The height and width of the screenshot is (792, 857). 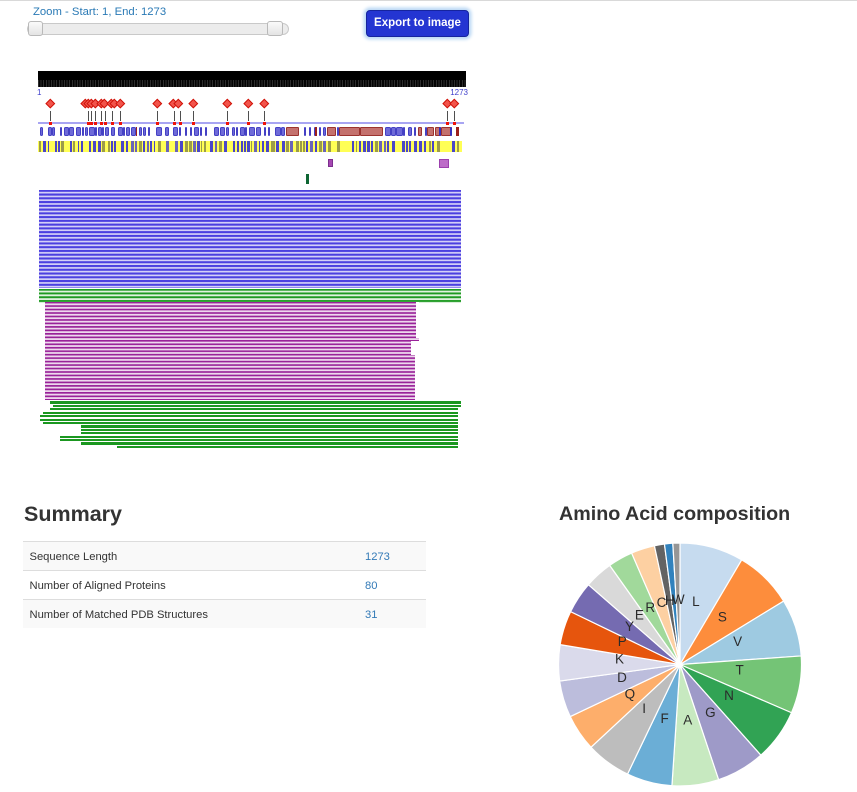 What do you see at coordinates (737, 641) in the screenshot?
I see `svg-text: V` at bounding box center [737, 641].